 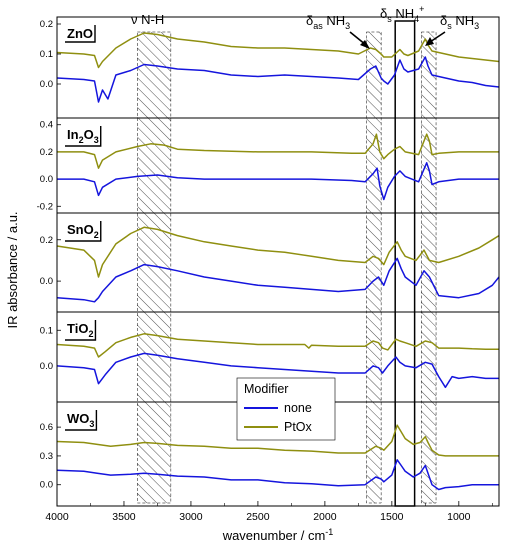 I want to click on y-tick-label: -0.2, so click(x=45, y=206).